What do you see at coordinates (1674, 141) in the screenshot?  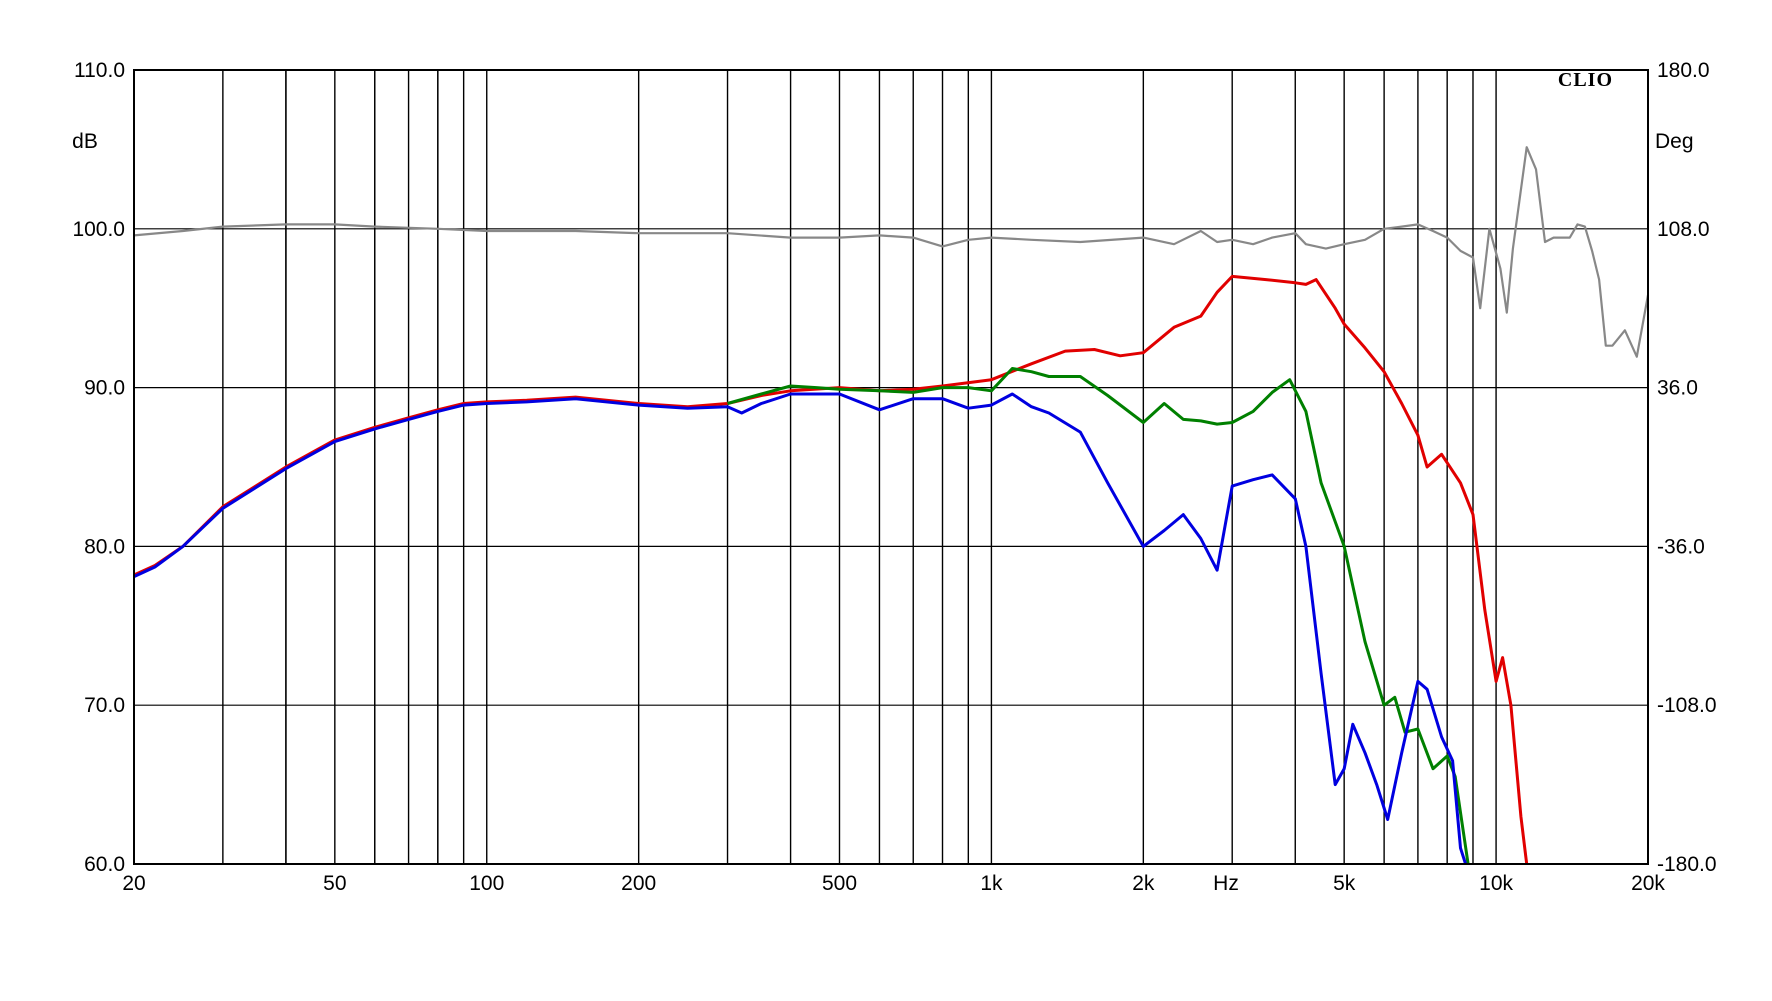 I see `y-axis-right-label: Deg` at bounding box center [1674, 141].